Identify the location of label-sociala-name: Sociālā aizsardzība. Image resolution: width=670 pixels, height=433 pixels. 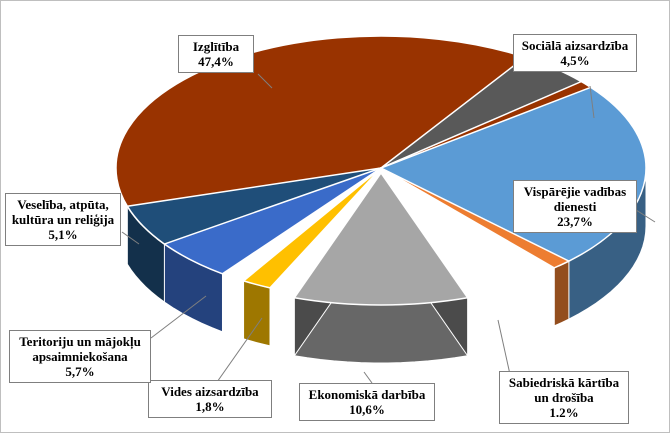
(575, 45).